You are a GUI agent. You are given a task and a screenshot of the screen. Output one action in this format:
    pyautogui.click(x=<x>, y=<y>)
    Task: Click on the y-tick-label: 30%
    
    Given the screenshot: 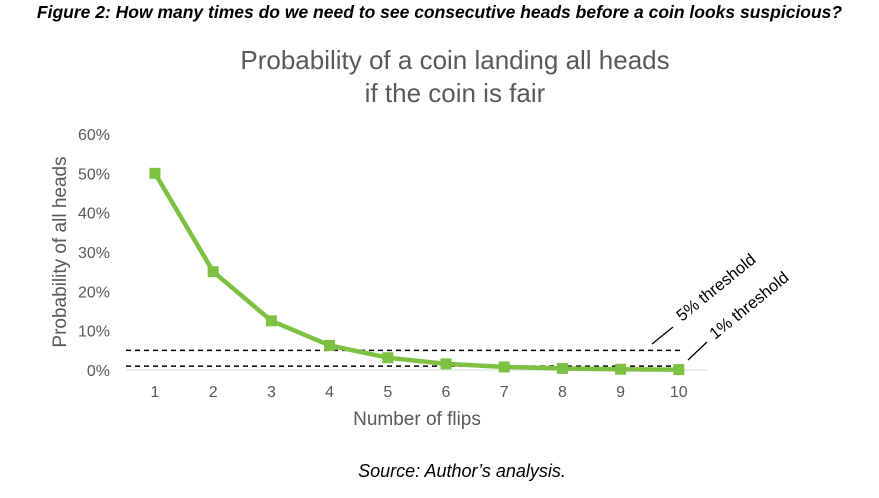 What is the action you would take?
    pyautogui.click(x=94, y=253)
    